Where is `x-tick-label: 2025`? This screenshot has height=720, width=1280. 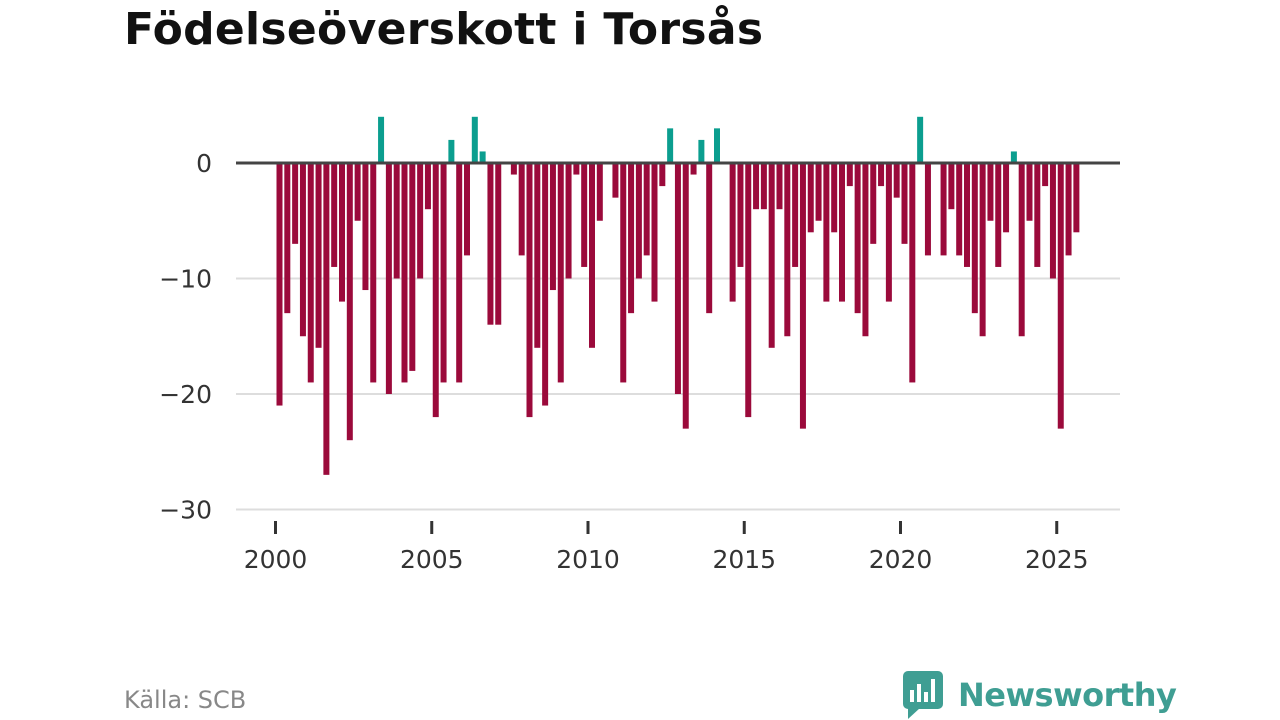
x-tick-label: 2025 is located at coordinates (1057, 559).